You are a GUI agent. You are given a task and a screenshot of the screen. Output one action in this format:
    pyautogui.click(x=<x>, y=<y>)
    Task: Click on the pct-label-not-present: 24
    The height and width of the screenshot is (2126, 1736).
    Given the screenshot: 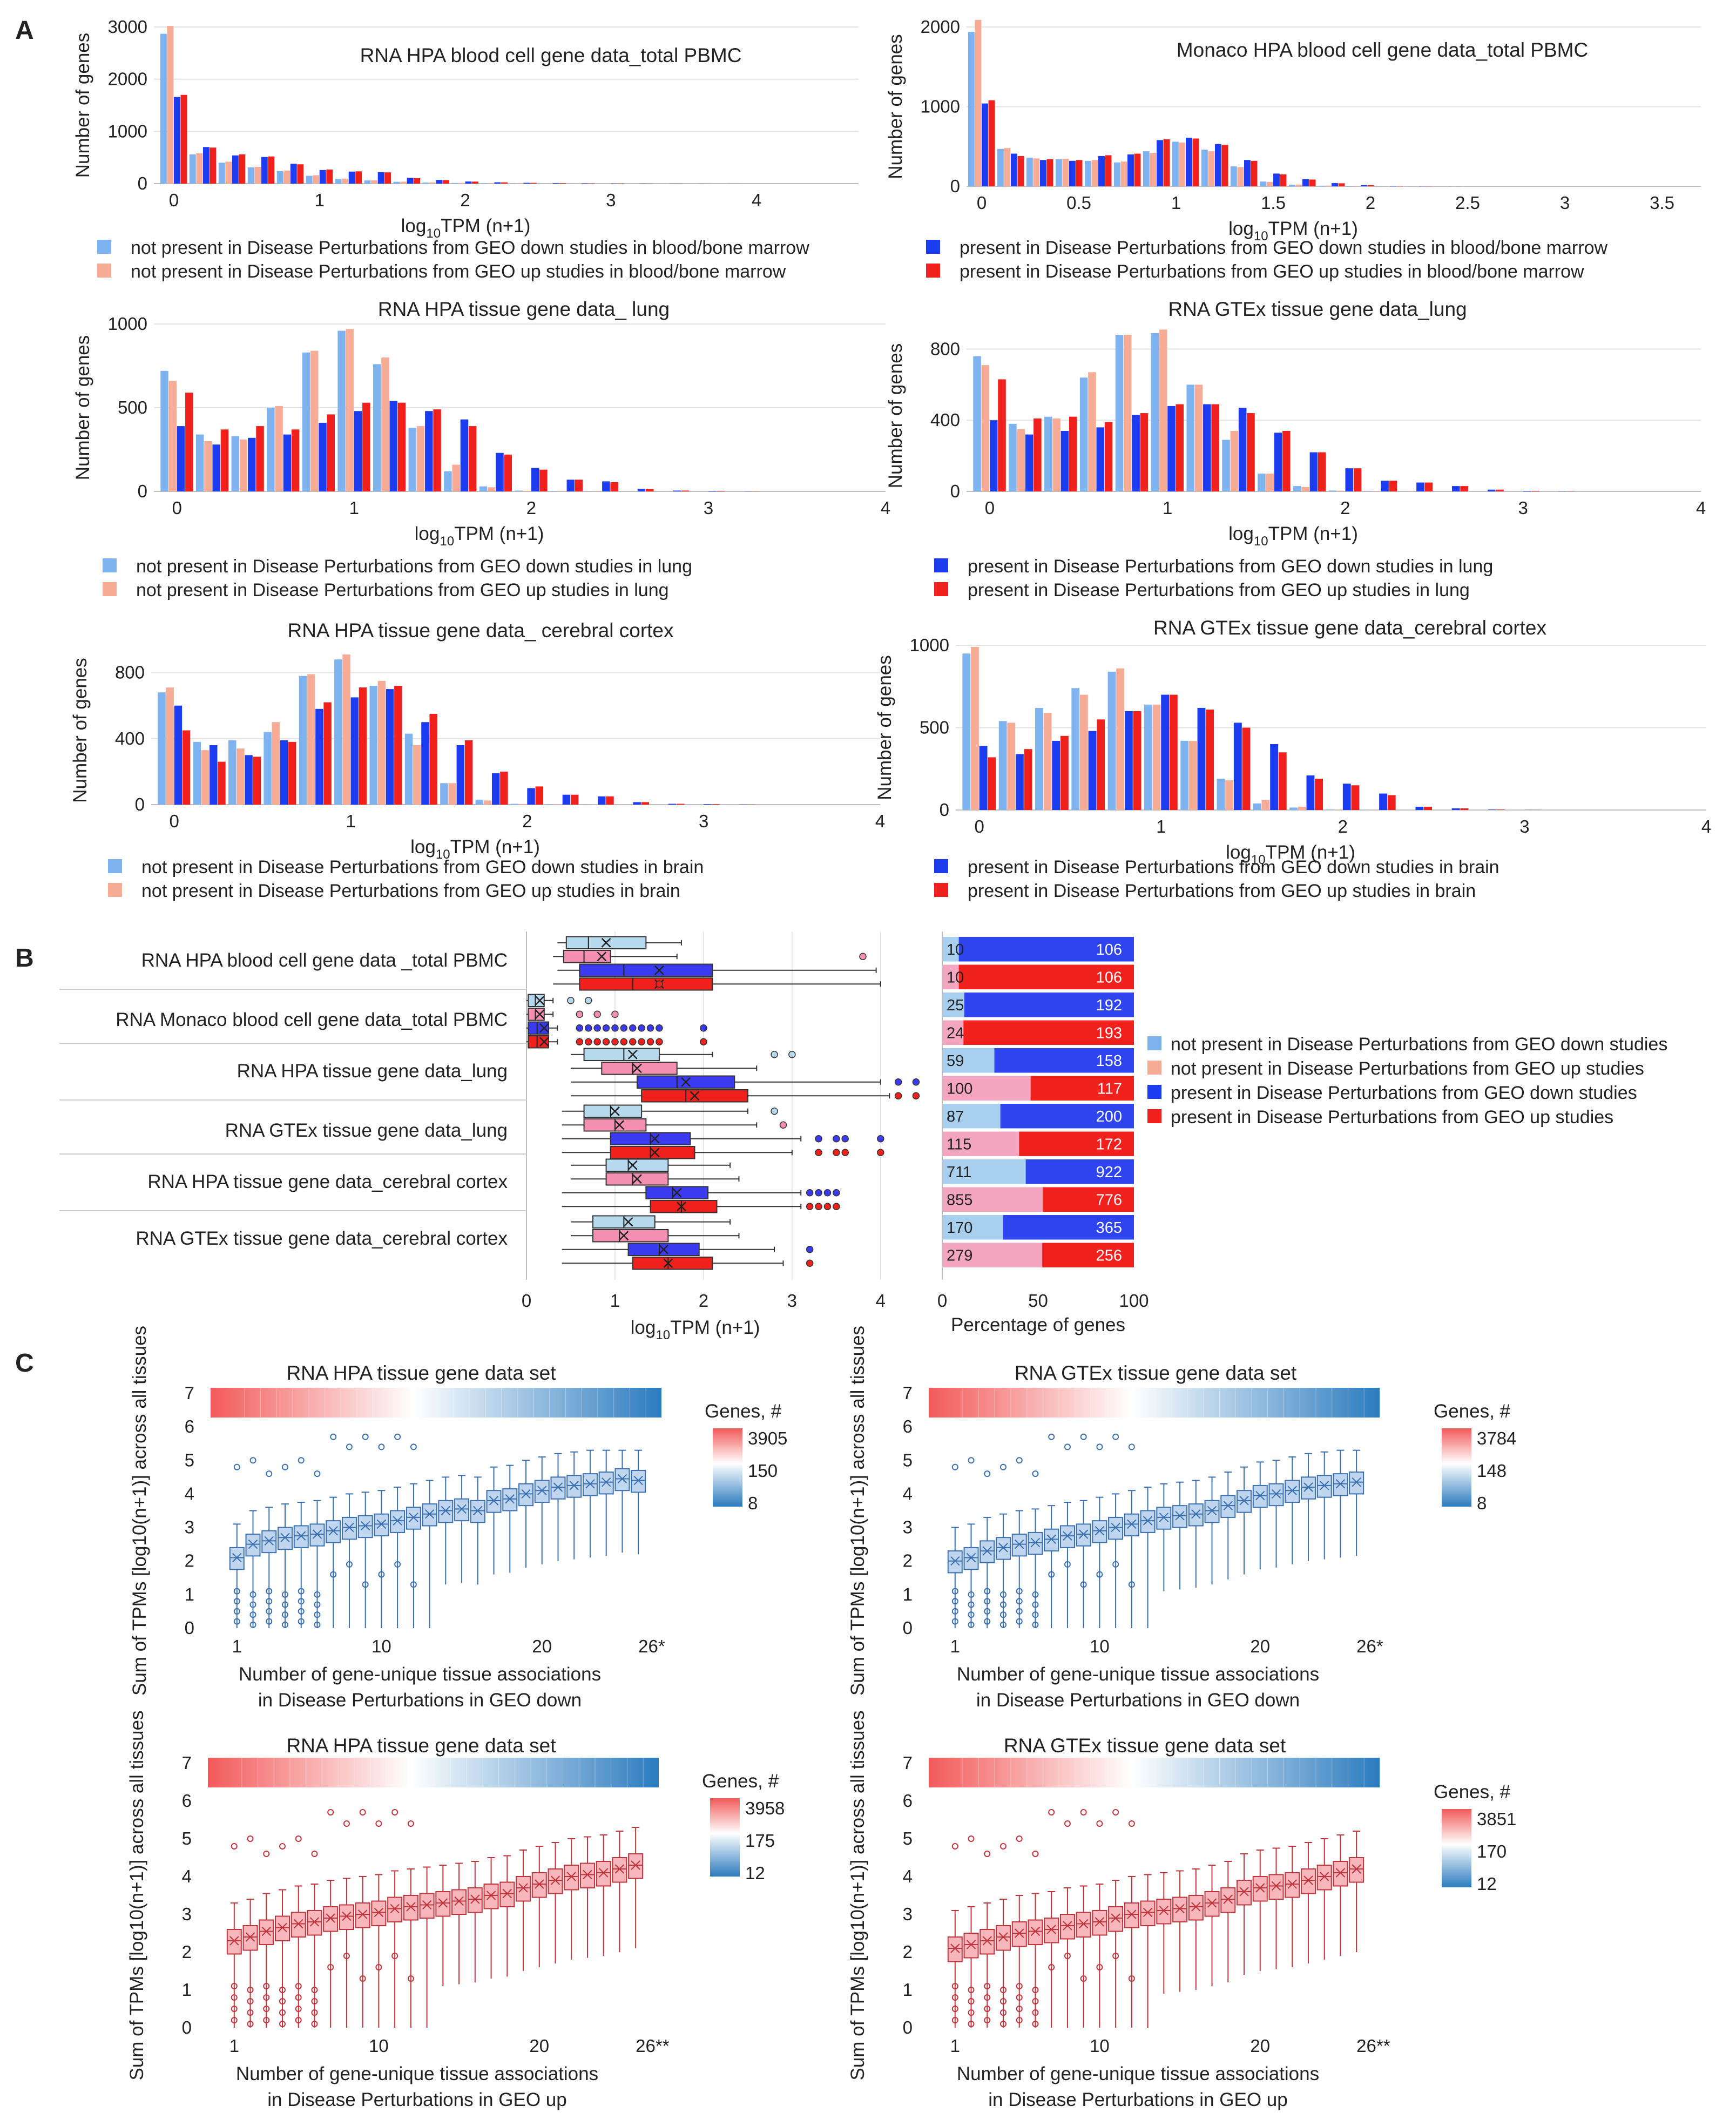 What is the action you would take?
    pyautogui.click(x=955, y=1033)
    